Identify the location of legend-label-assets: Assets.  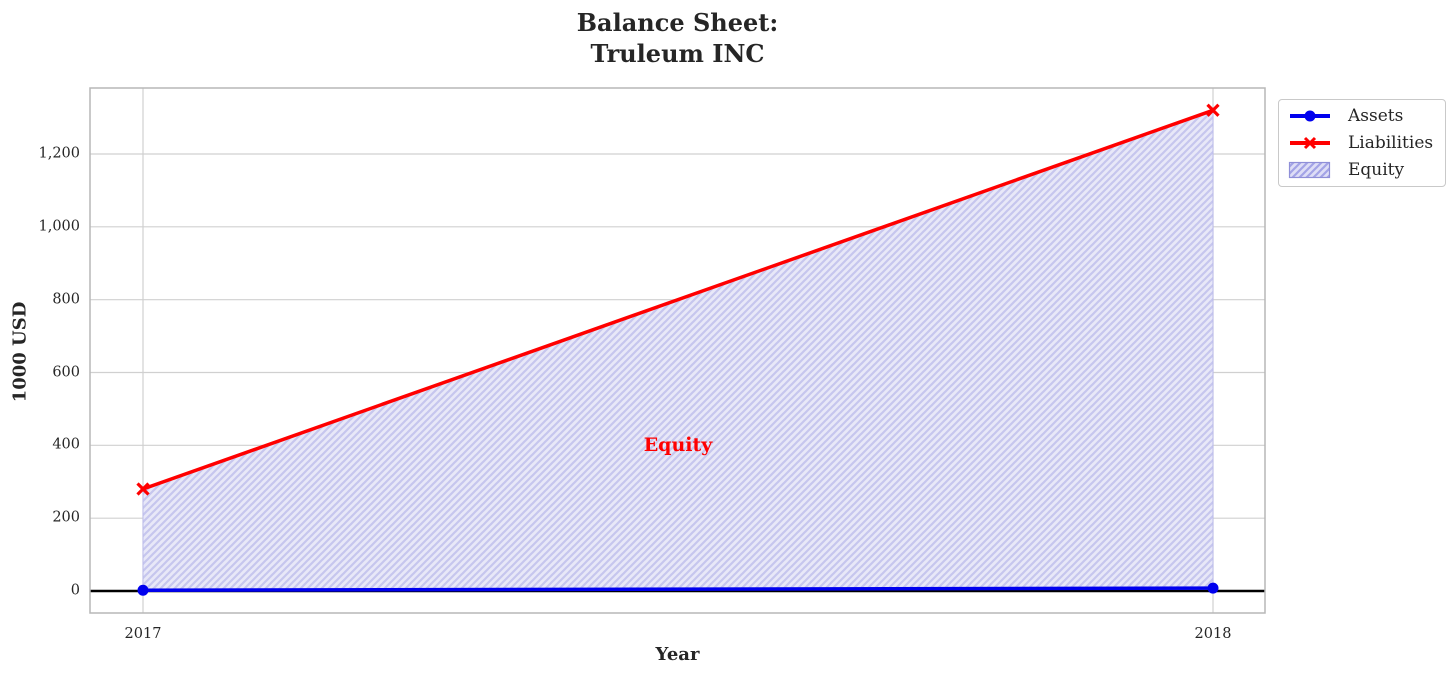
(1376, 116).